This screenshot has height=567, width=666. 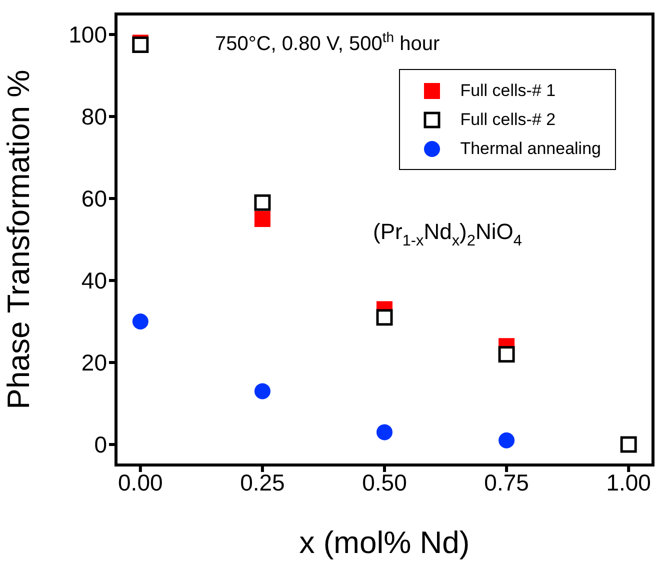 I want to click on x-tick-label: 0.00, so click(x=140, y=482).